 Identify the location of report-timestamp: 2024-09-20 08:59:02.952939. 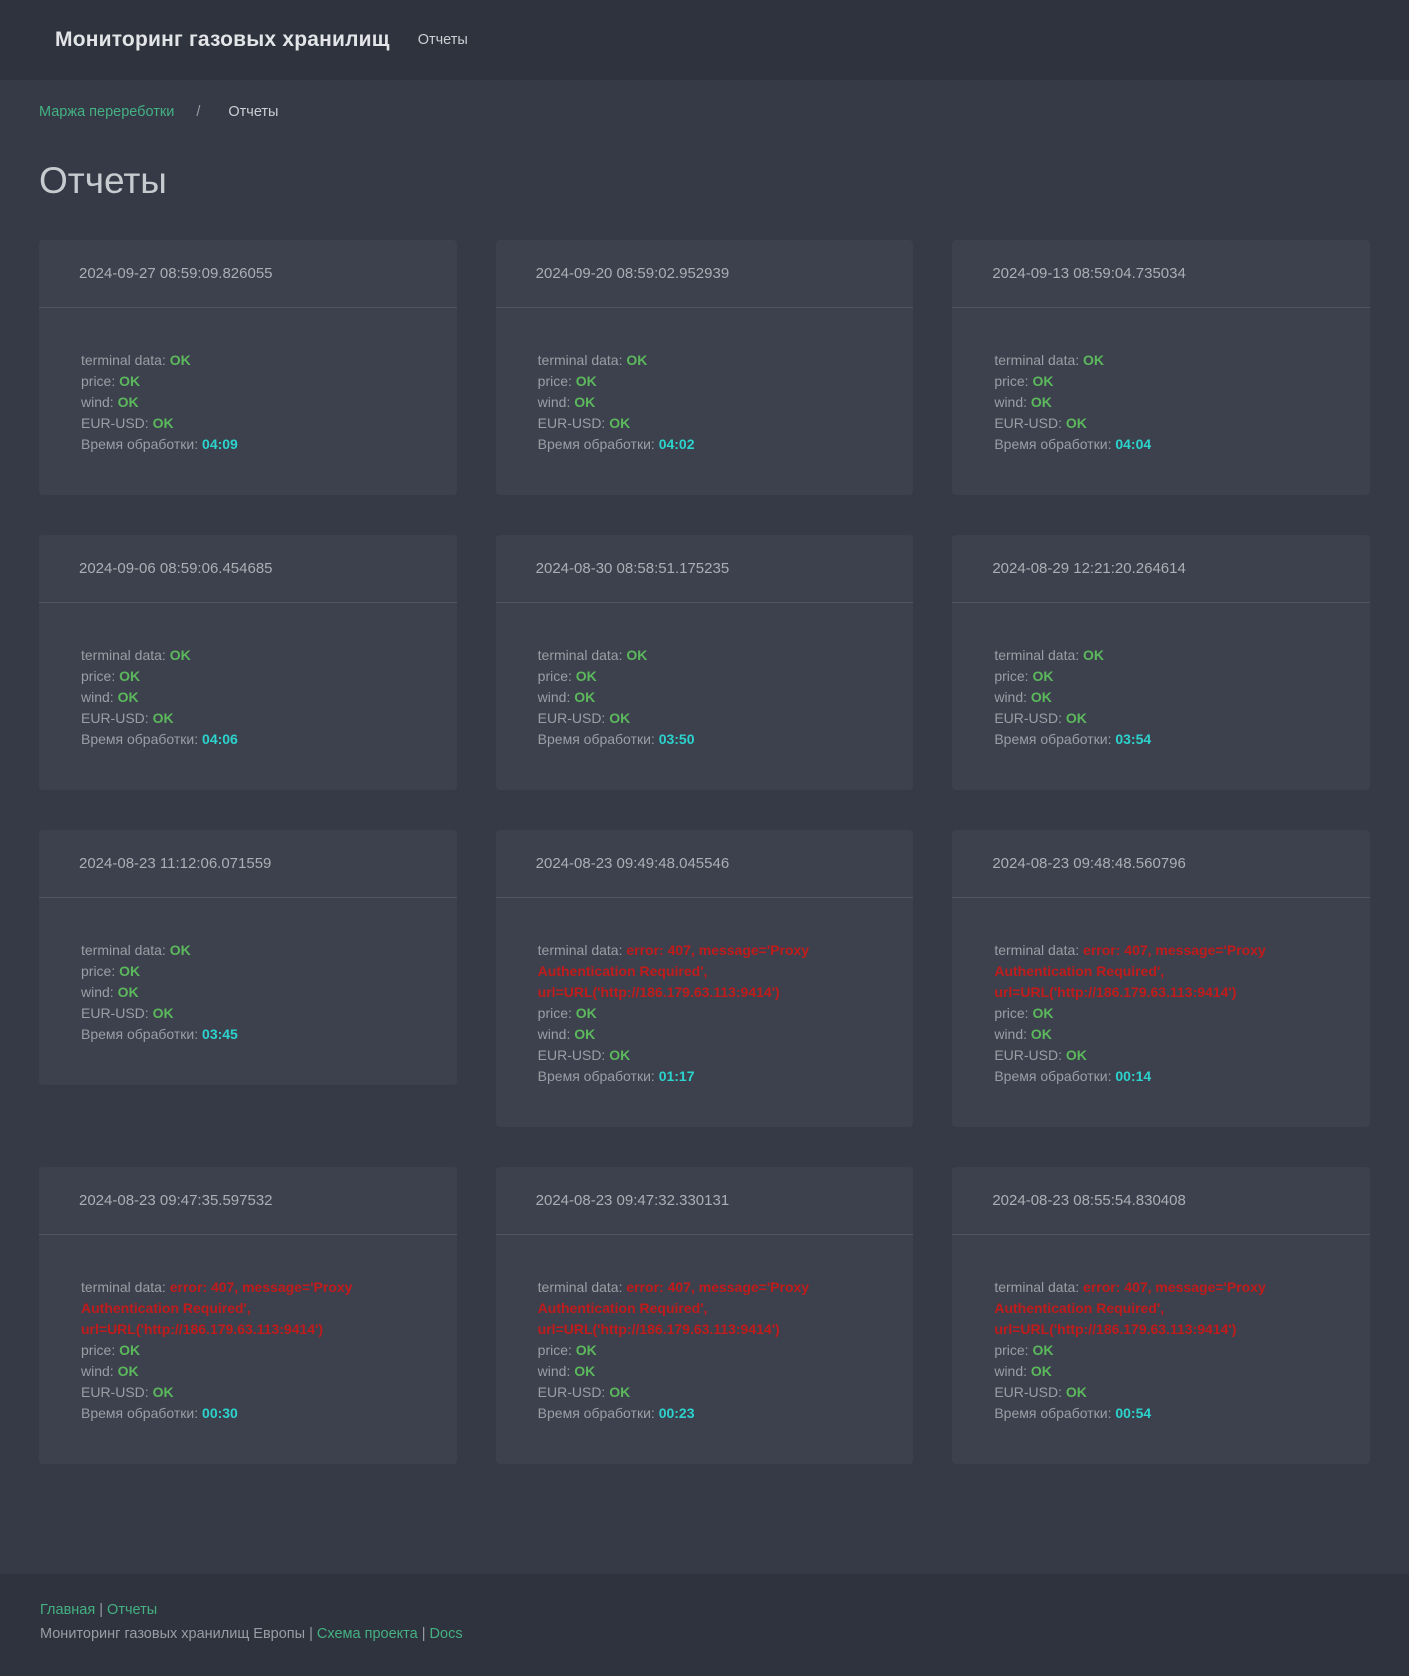
(704, 274).